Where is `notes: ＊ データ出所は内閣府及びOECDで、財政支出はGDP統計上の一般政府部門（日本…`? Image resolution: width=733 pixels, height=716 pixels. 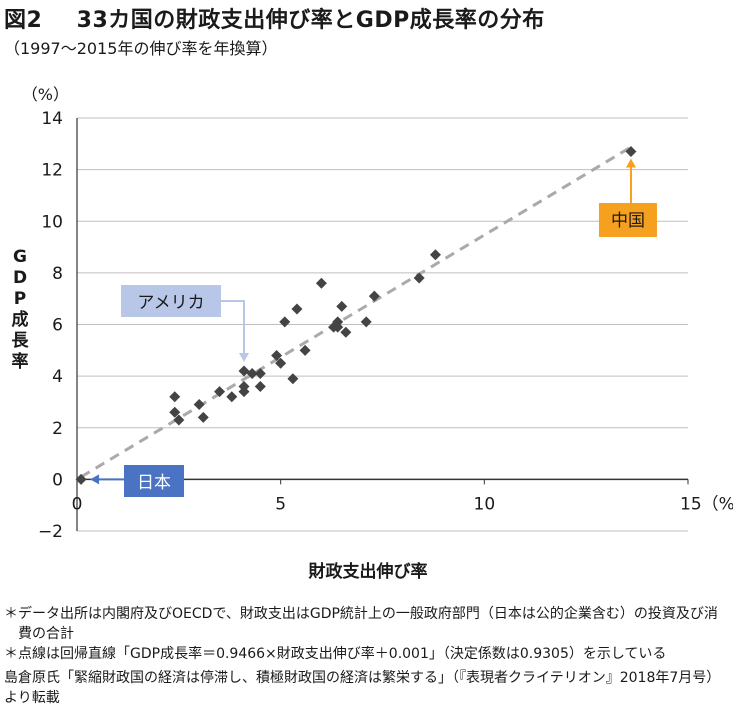 notes: ＊ データ出所は内閣府及びOECDで、財政支出はGDP統計上の一般政府部門（日本… is located at coordinates (366, 634).